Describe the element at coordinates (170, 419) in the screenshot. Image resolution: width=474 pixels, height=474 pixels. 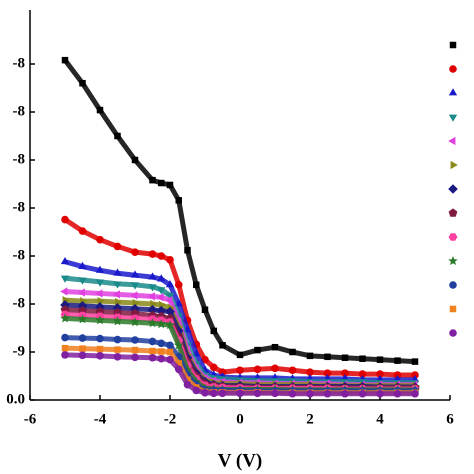
I see `x-tick-label: -2` at that location.